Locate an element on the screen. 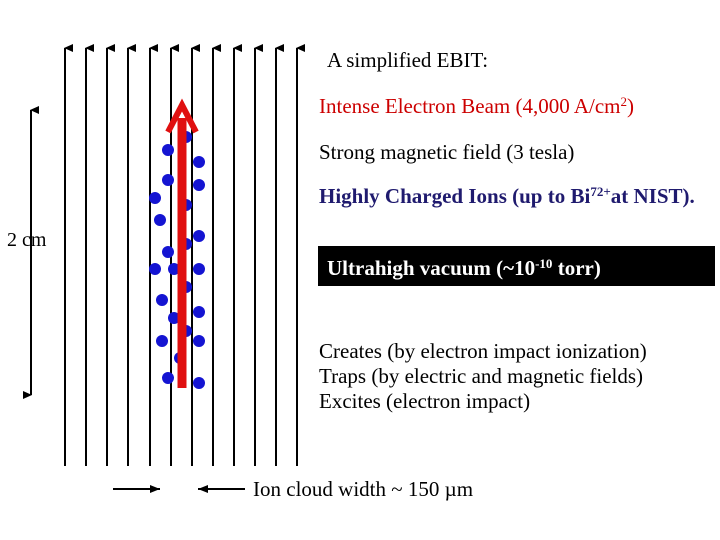  vacuum-exponent: -10 is located at coordinates (544, 263).